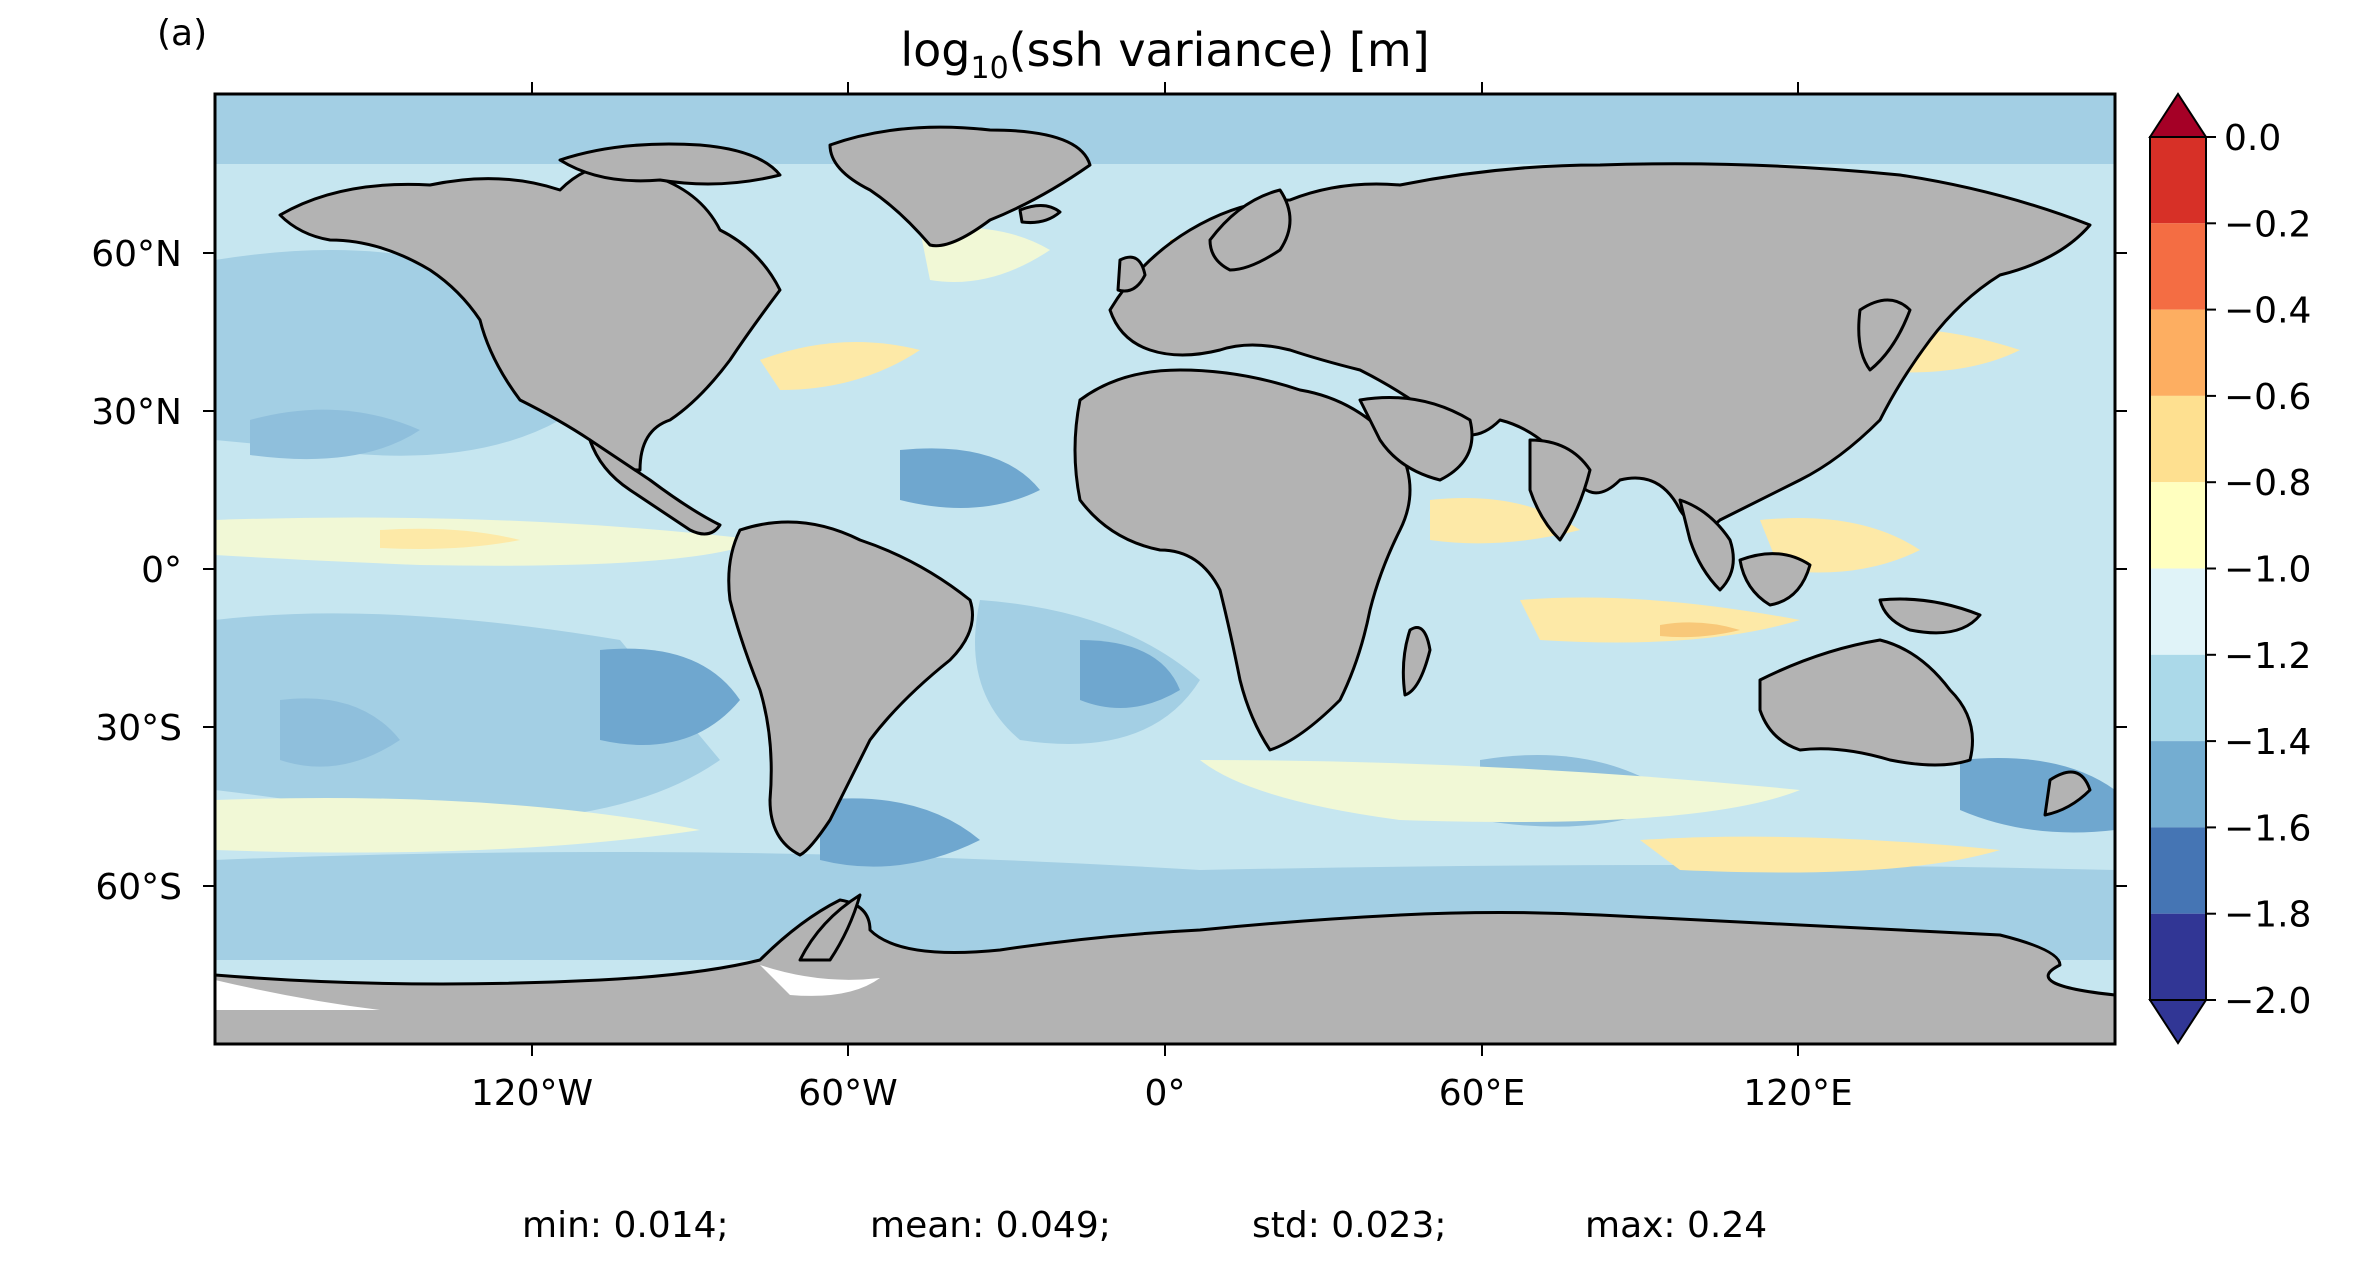 The image size is (2362, 1263). Describe the element at coordinates (850, 688) in the screenshot. I see `land-south-america` at that location.